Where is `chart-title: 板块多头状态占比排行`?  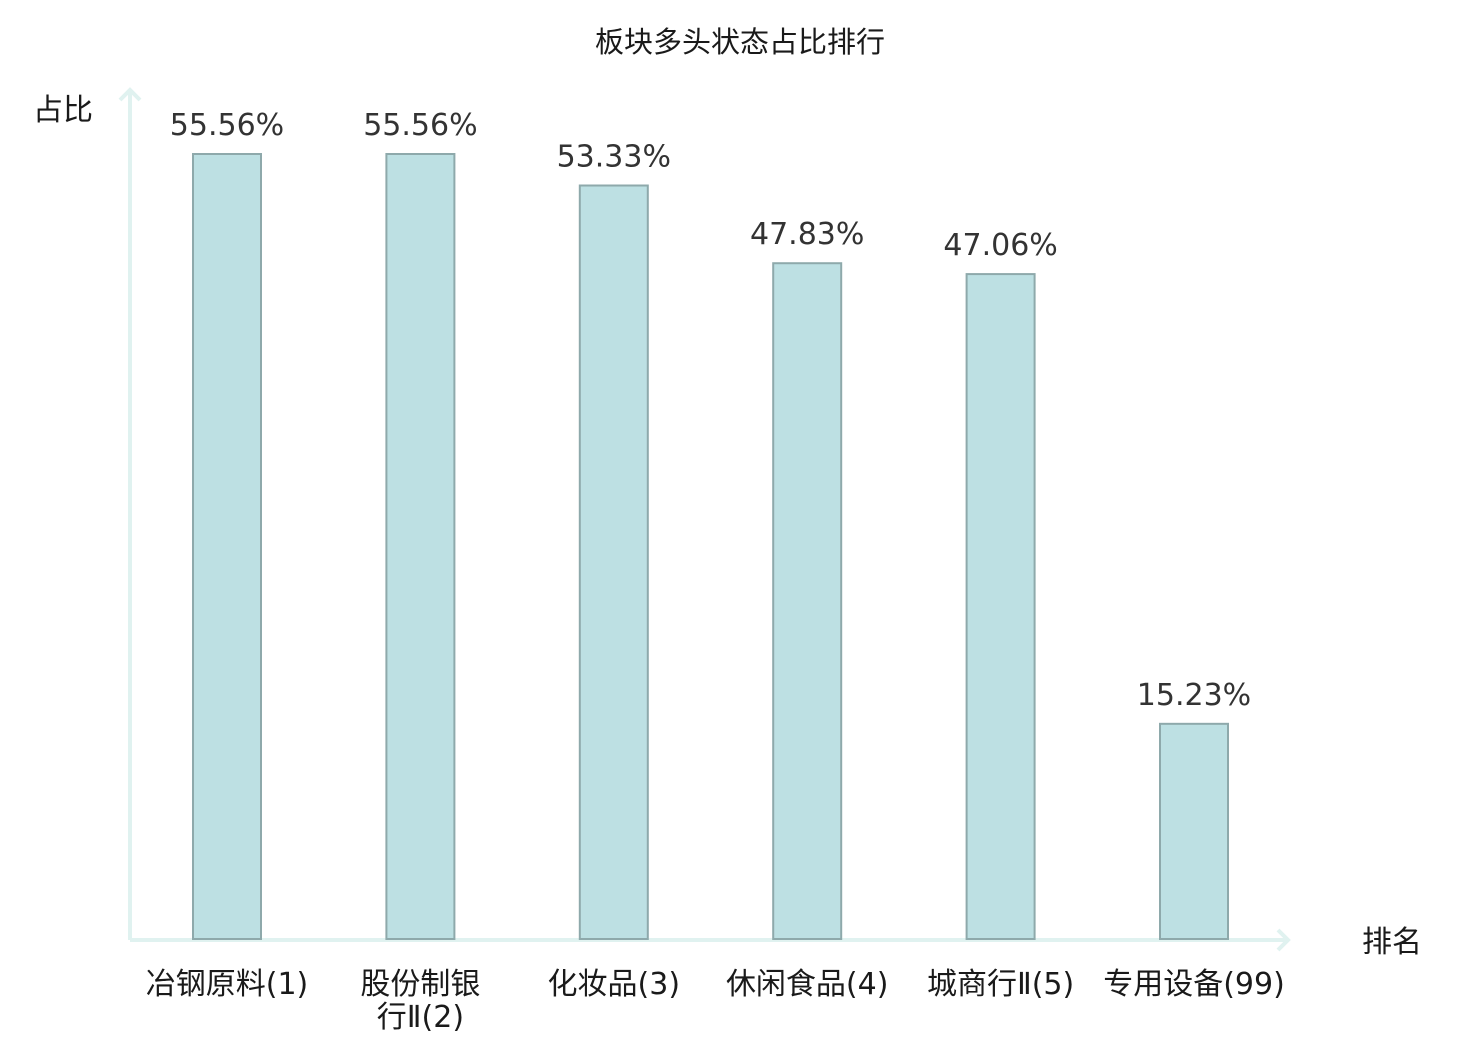
chart-title: 板块多头状态占比排行 is located at coordinates (740, 42).